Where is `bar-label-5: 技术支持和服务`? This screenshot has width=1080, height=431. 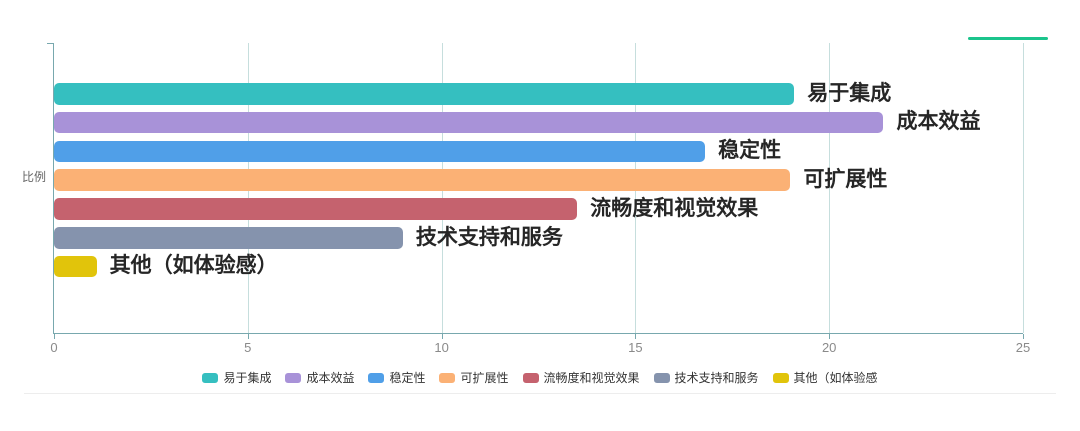 bar-label-5: 技术支持和服务 is located at coordinates (489, 237).